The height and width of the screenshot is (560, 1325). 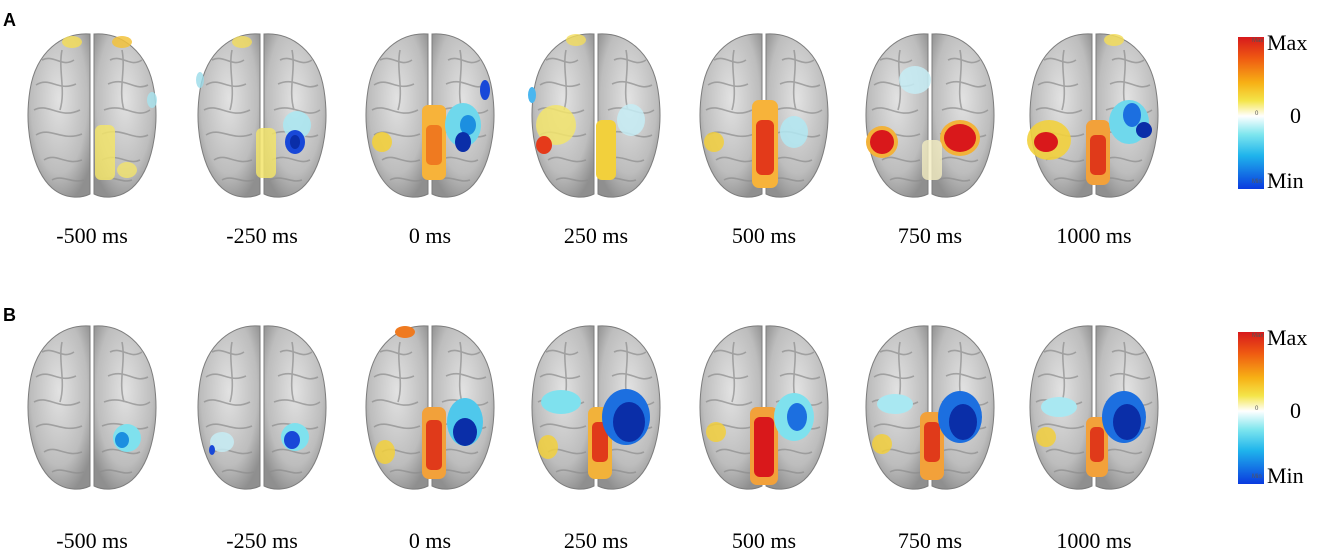 What do you see at coordinates (1285, 180) in the screenshot?
I see `colorbar-a-min-label: Min` at bounding box center [1285, 180].